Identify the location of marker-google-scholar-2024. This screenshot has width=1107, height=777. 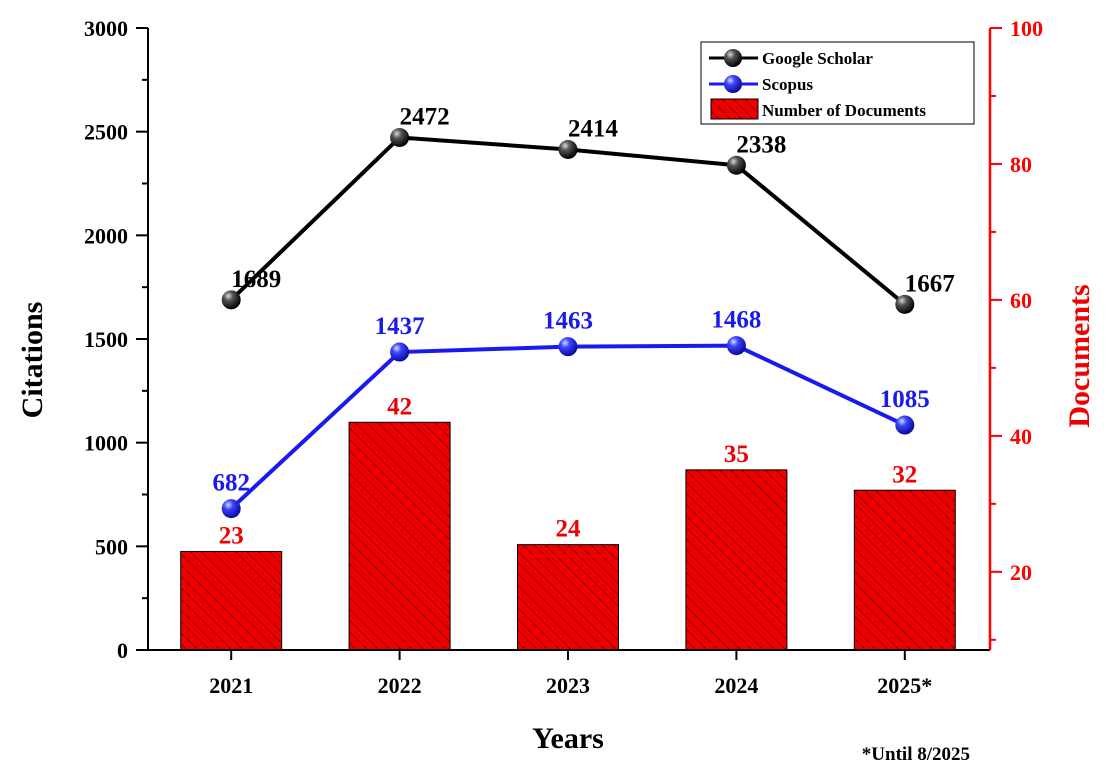
(736, 165).